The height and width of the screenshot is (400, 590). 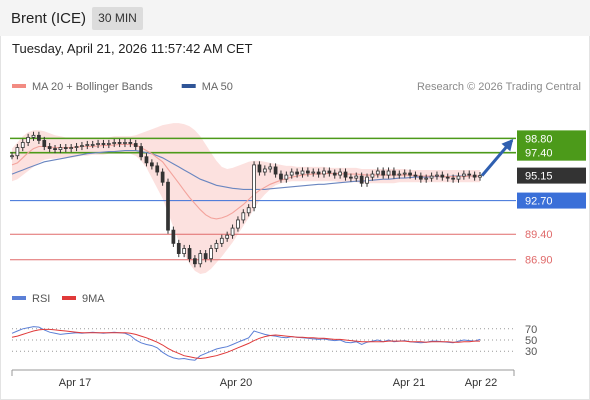 What do you see at coordinates (539, 235) in the screenshot?
I see `level-tag-89.40: 89.40` at bounding box center [539, 235].